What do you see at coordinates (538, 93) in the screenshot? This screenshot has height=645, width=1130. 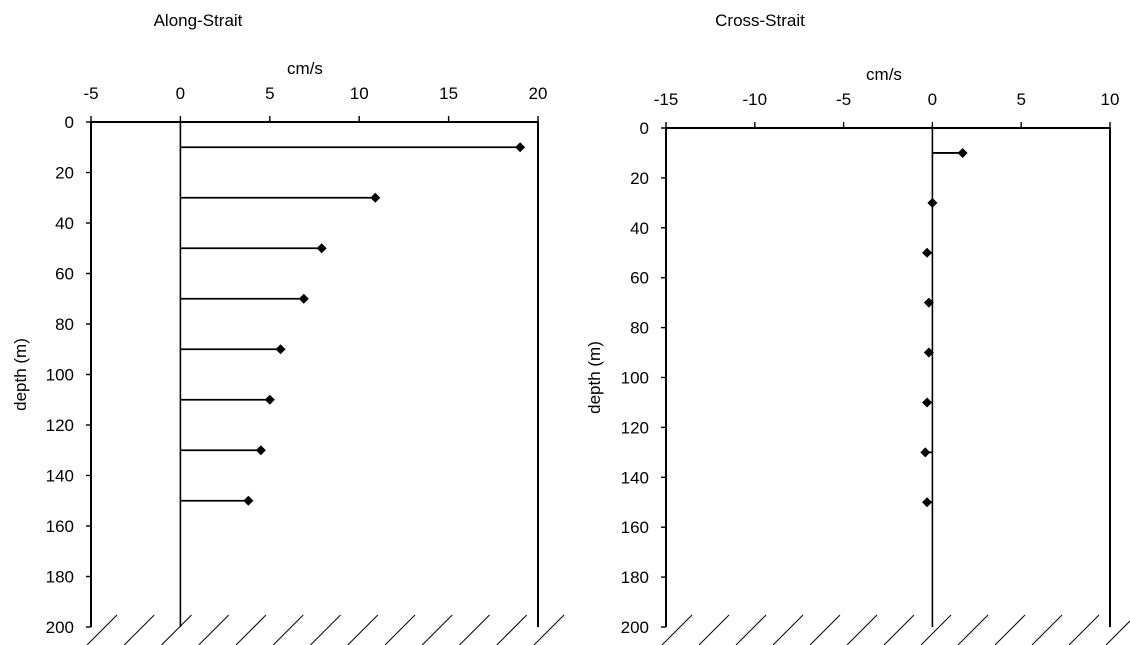 I see `x-tick-label: 20` at bounding box center [538, 93].